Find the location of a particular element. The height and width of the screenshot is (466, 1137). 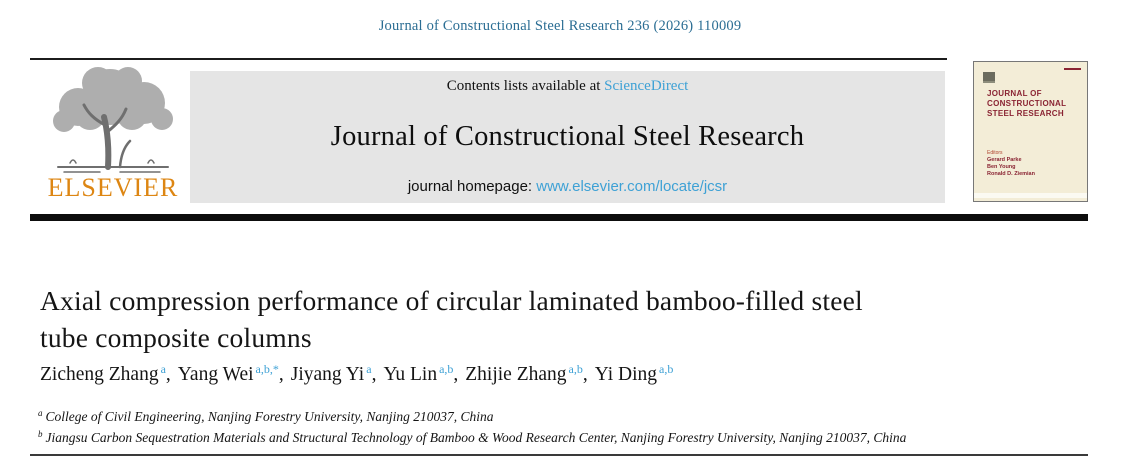

author: Yi Ding a,b is located at coordinates (634, 373).